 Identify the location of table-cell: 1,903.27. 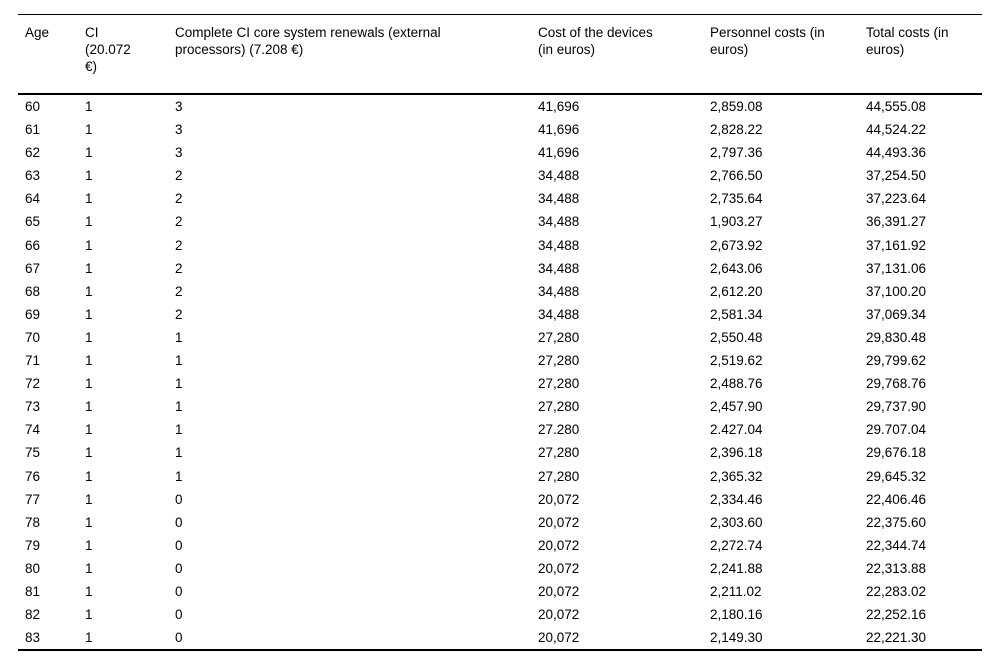
(736, 222).